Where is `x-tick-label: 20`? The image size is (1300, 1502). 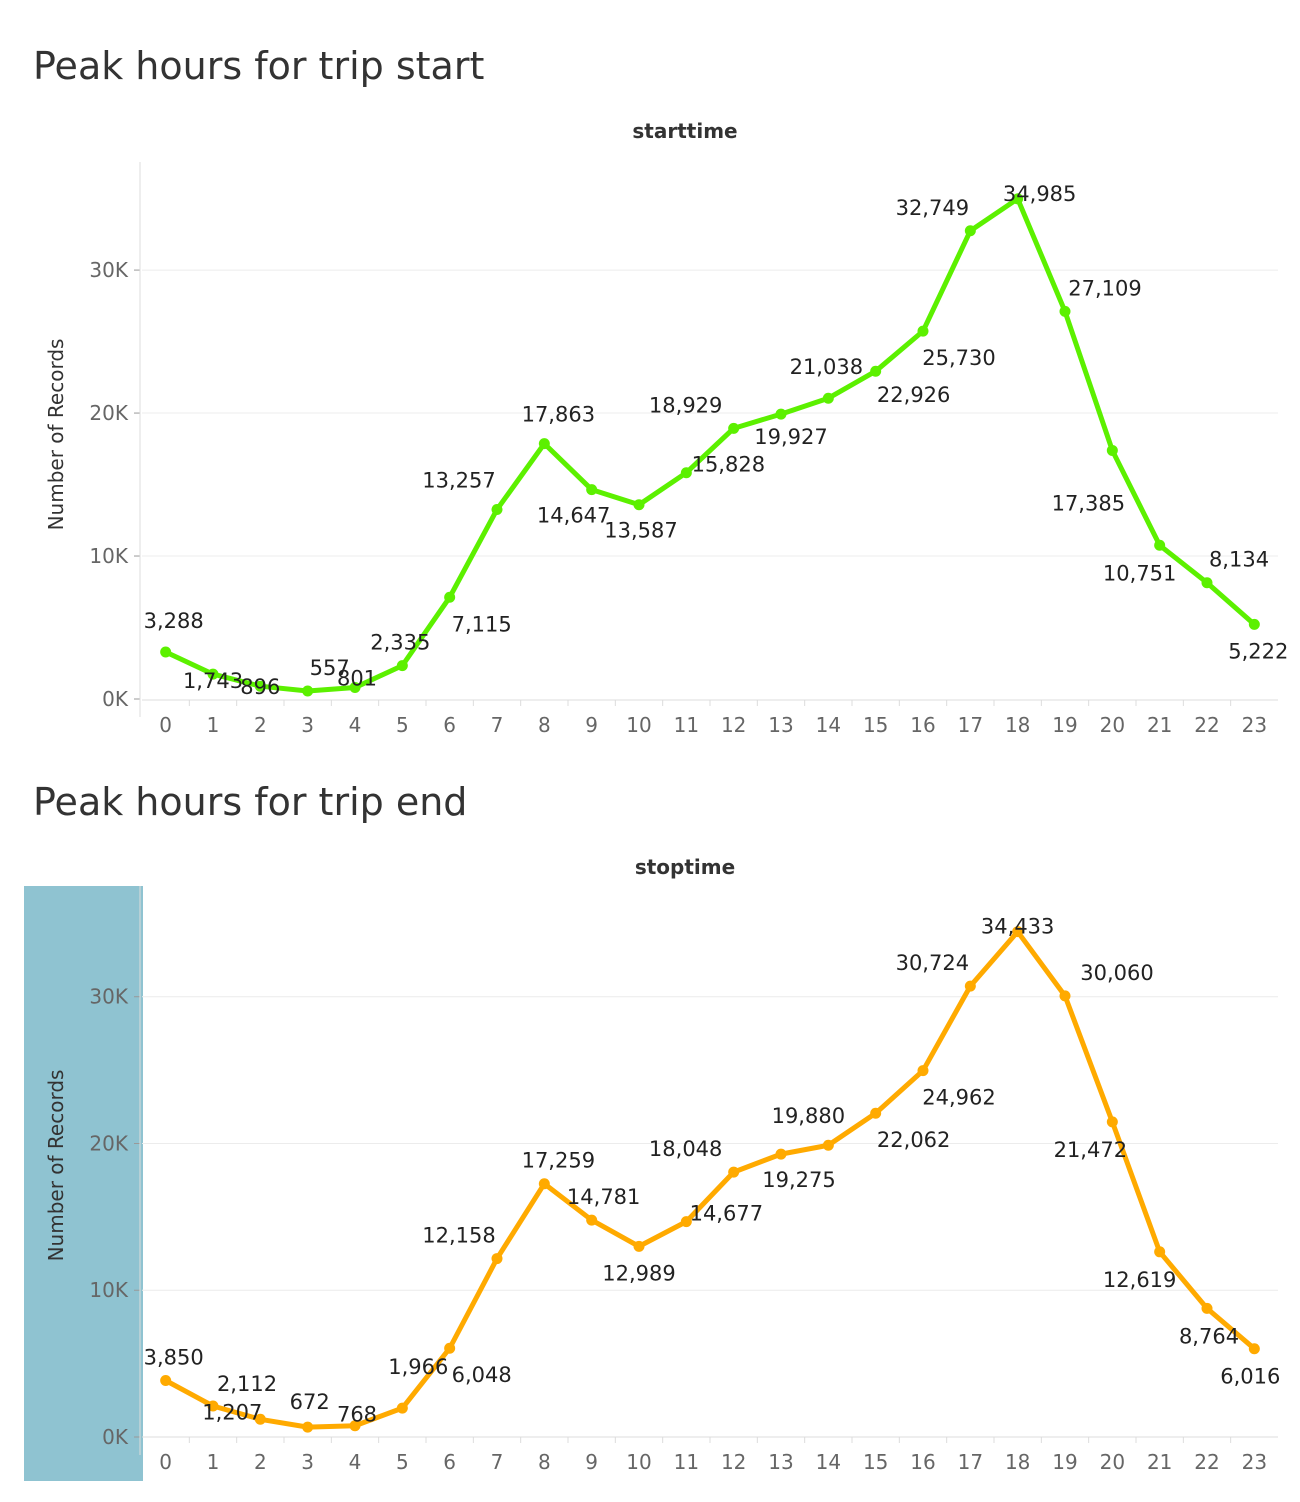 x-tick-label: 20 is located at coordinates (1112, 1462).